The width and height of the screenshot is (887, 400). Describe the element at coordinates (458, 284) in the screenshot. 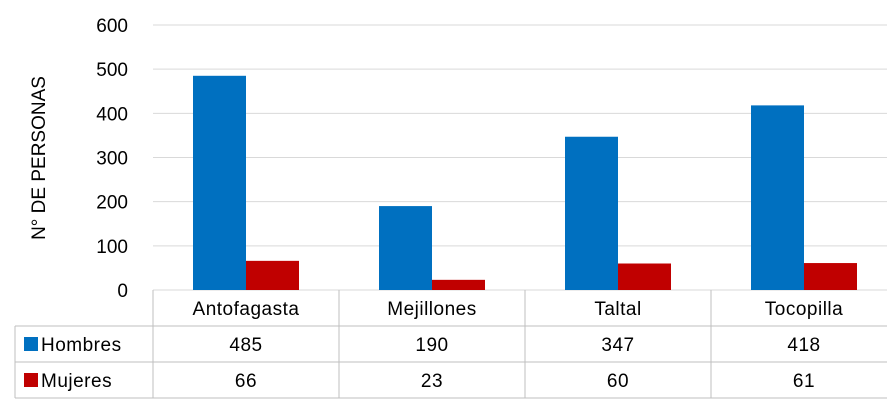

I see `bar-mujeres-mejillones` at that location.